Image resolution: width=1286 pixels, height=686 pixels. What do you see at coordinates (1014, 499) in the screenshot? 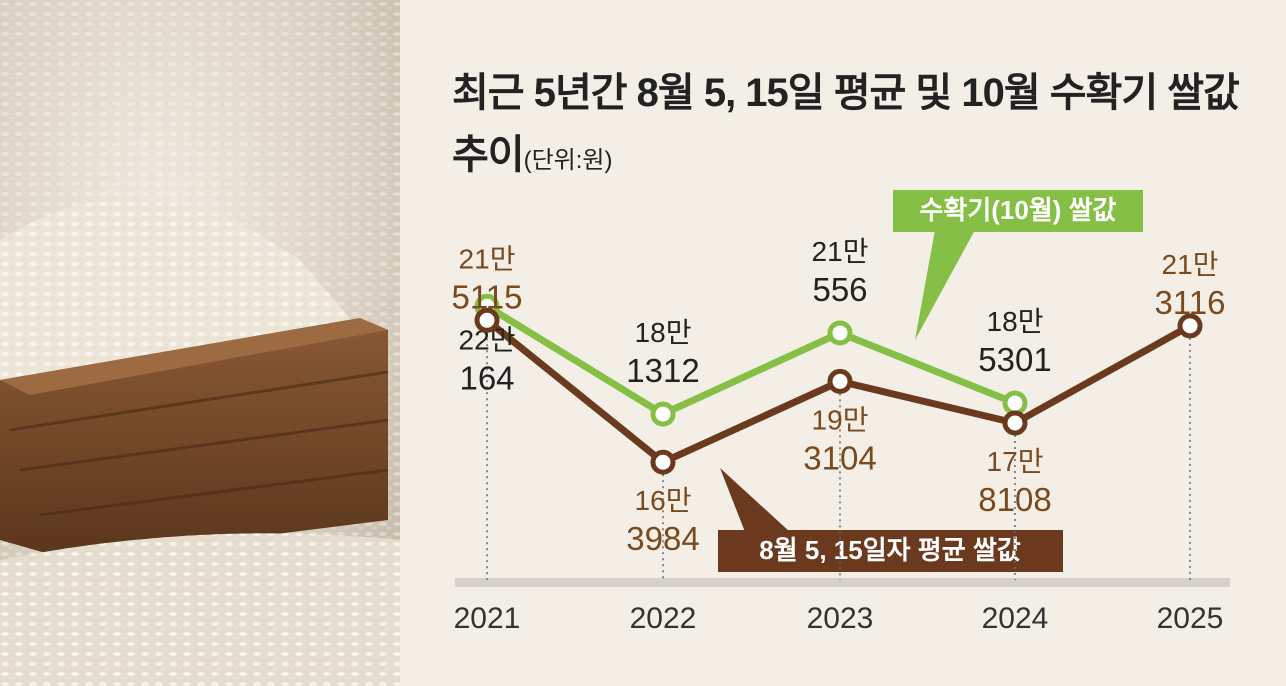
I see `value-label-line: 8108` at bounding box center [1014, 499].